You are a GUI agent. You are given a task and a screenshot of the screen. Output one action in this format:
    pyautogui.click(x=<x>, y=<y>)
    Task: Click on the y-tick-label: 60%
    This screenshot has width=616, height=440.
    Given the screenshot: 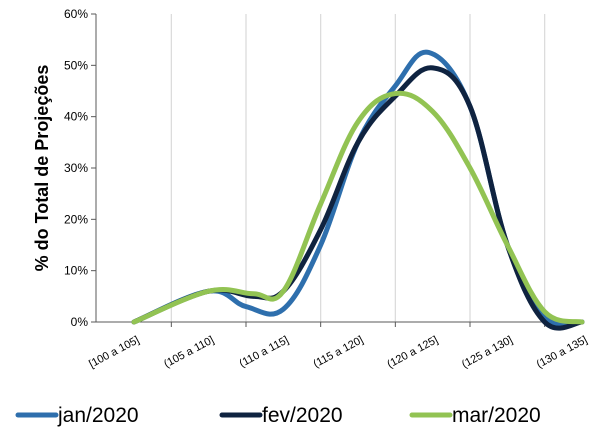 What is the action you would take?
    pyautogui.click(x=76, y=14)
    